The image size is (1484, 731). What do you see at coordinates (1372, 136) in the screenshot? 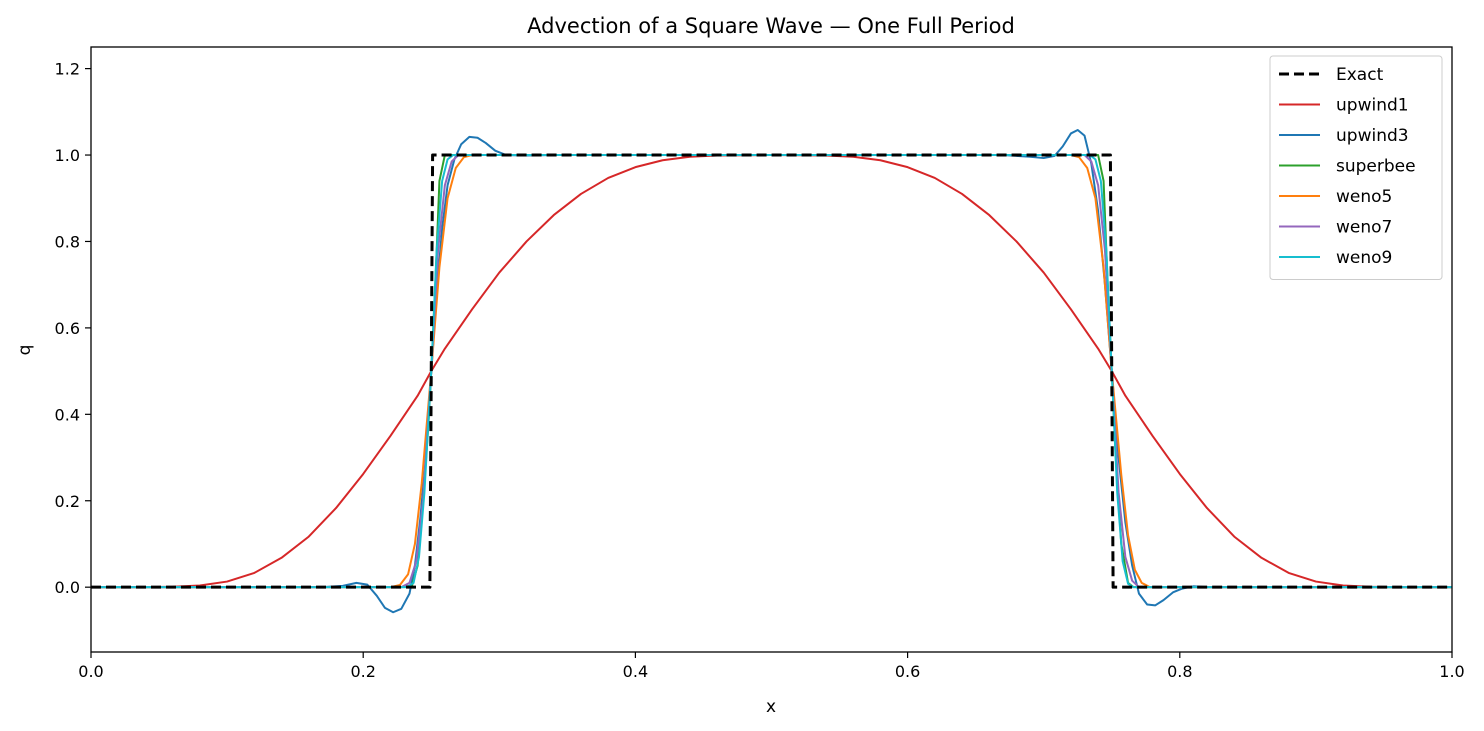
I see `legend-label: upwind3` at bounding box center [1372, 136].